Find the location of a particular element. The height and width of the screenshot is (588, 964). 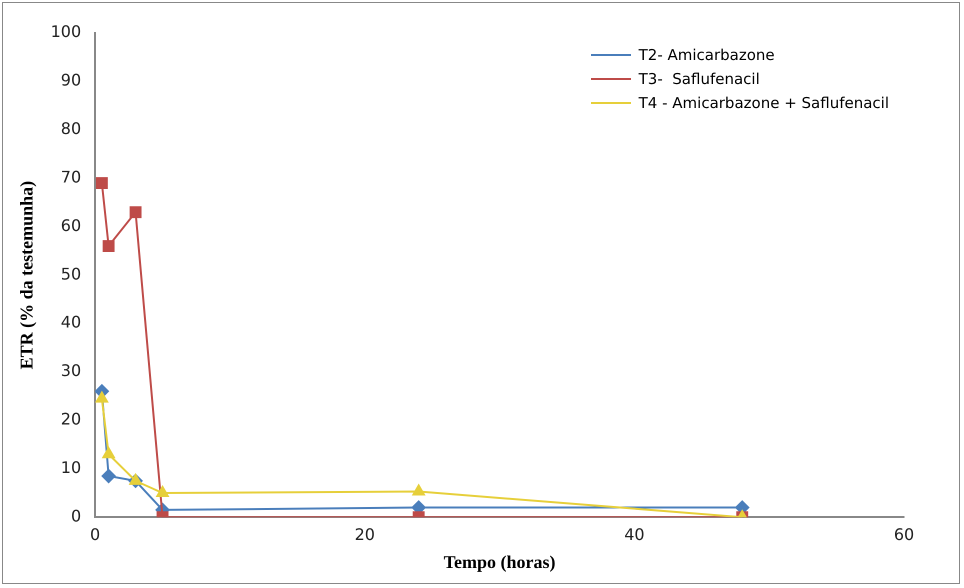

y-tick-label: 90 is located at coordinates (71, 80).